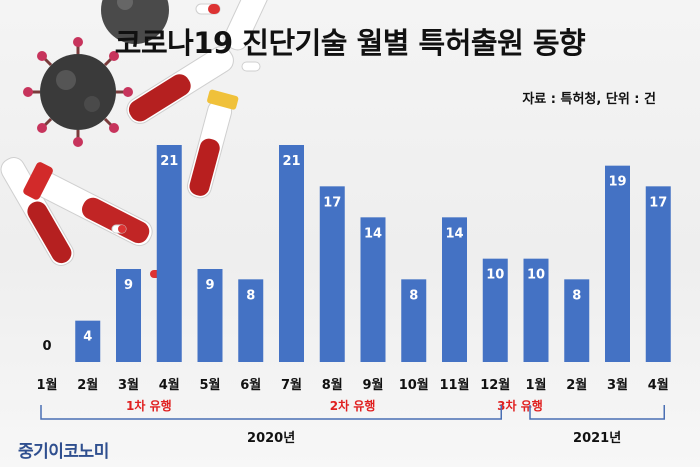  I want to click on x-tick-label: 9월, so click(372, 385).